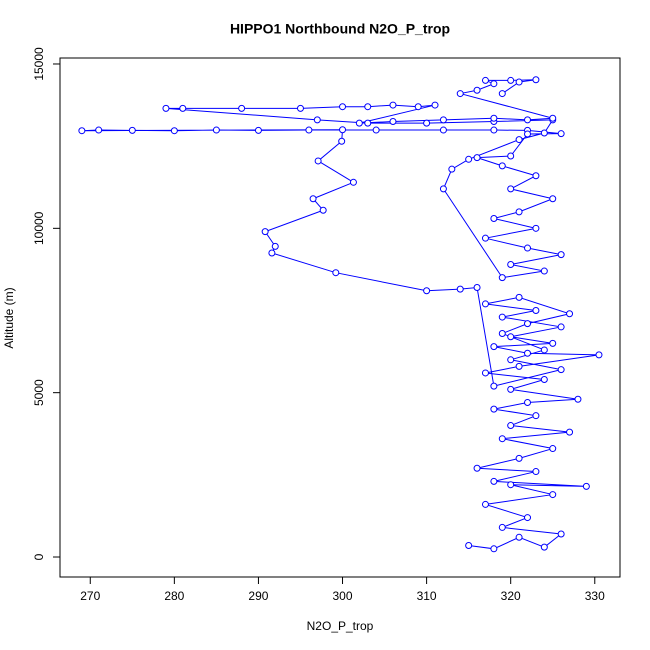 The image size is (650, 650). What do you see at coordinates (39, 228) in the screenshot?
I see `y-tick-label: 10000` at bounding box center [39, 228].